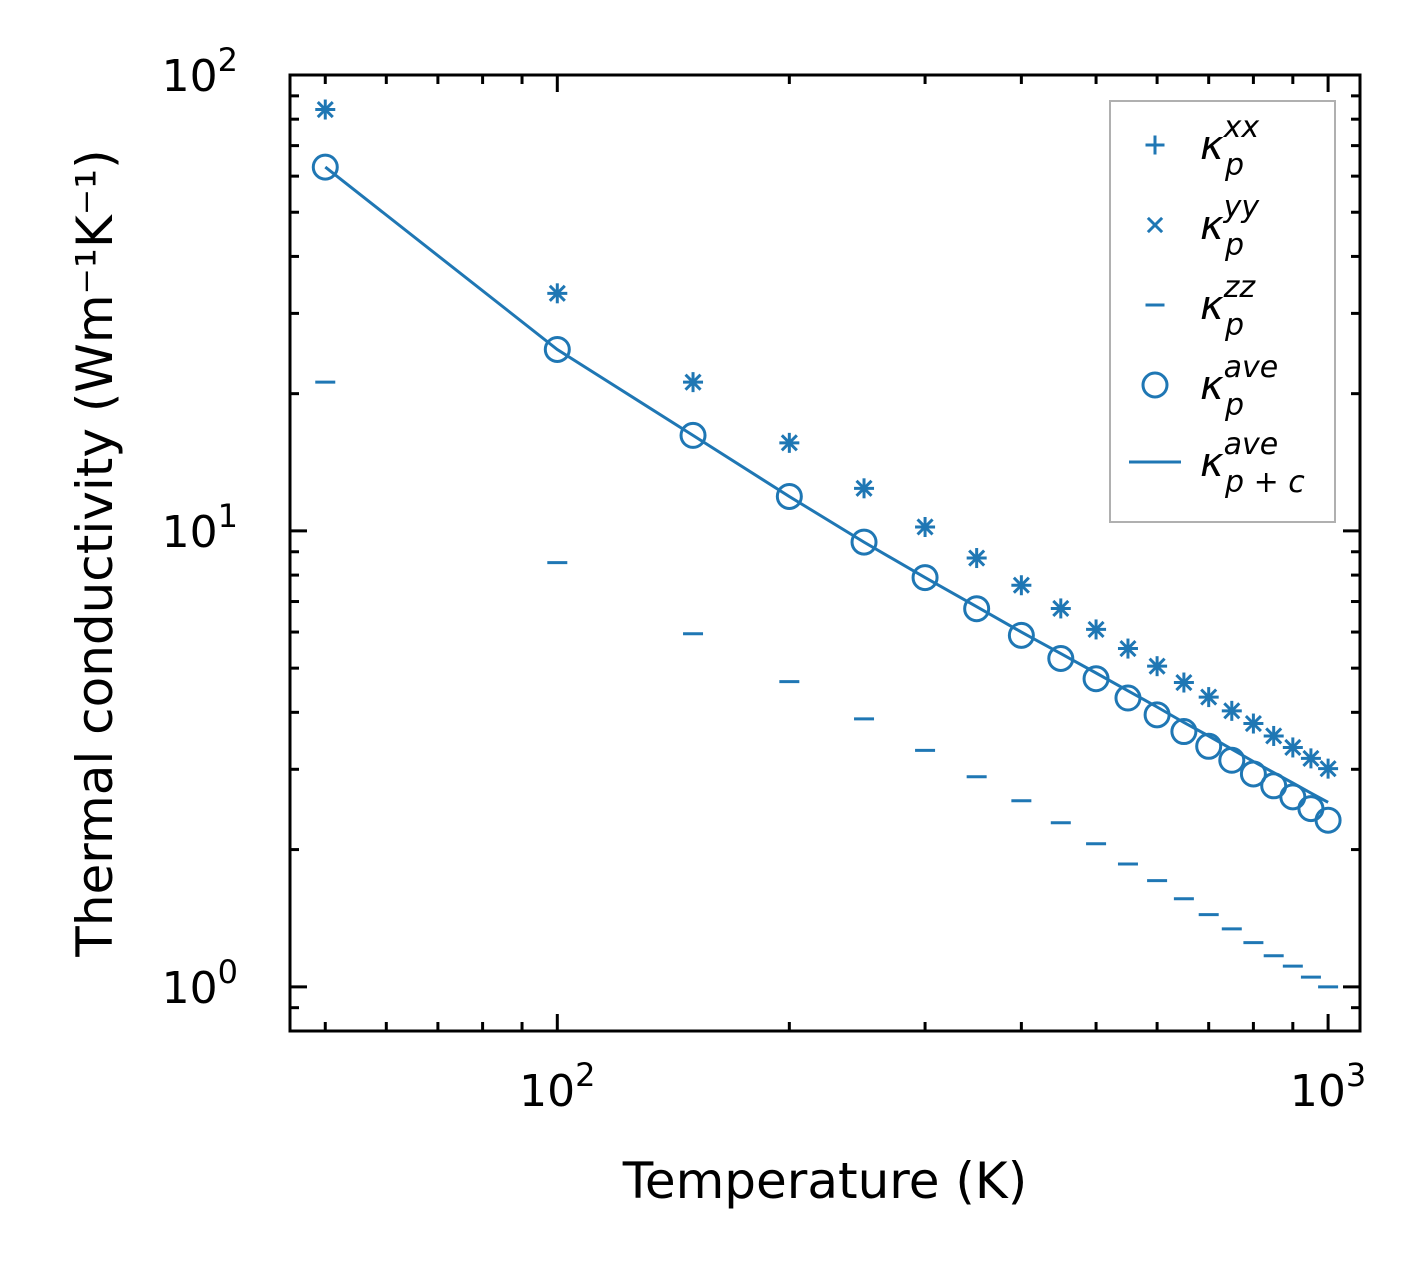 The image size is (1421, 1270). I want to click on legend-label-xx: κxx p, so click(1229, 146).